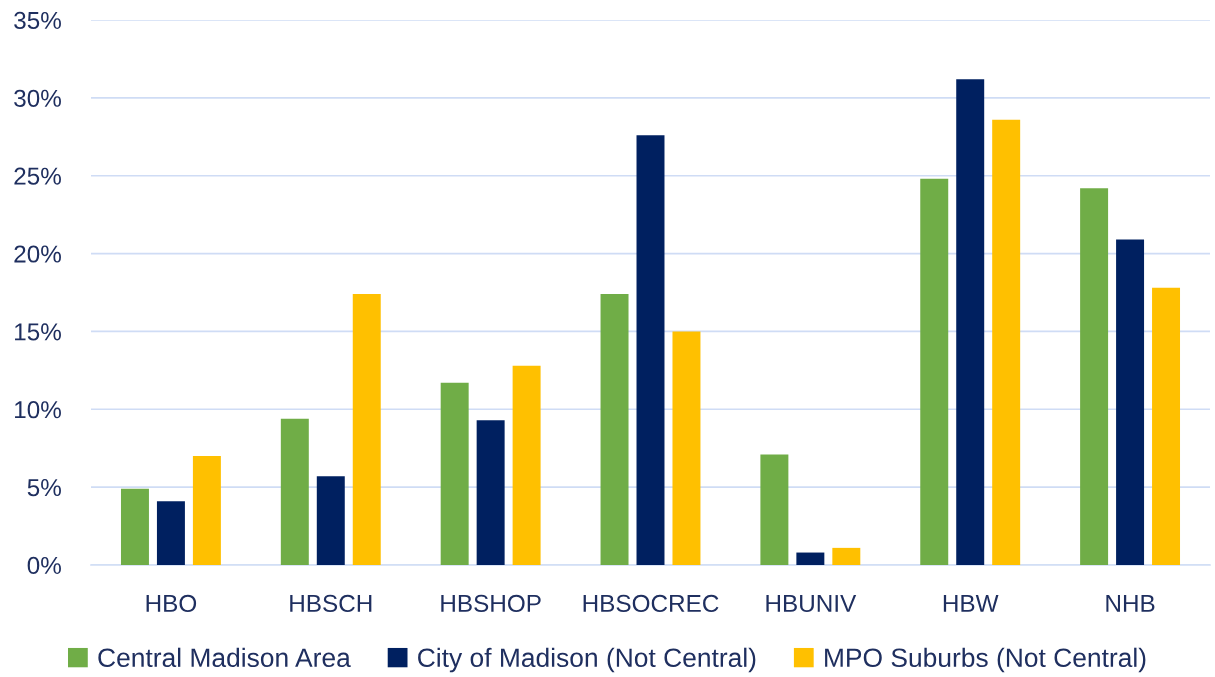 This screenshot has width=1215, height=677. Describe the element at coordinates (224, 657) in the screenshot. I see `legend-label: Central Madison Area` at that location.